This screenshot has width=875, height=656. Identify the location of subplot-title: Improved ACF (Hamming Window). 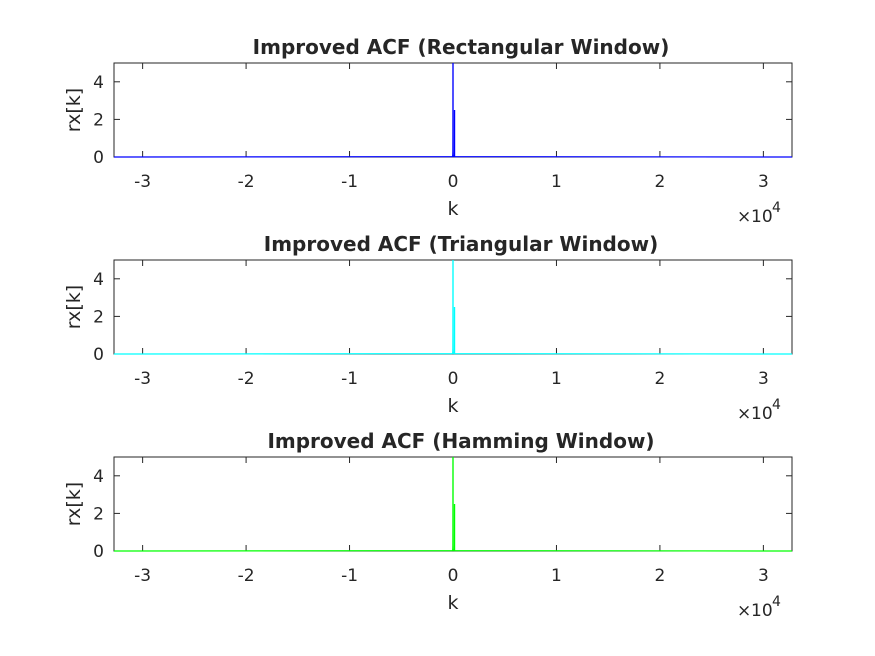
(460, 441).